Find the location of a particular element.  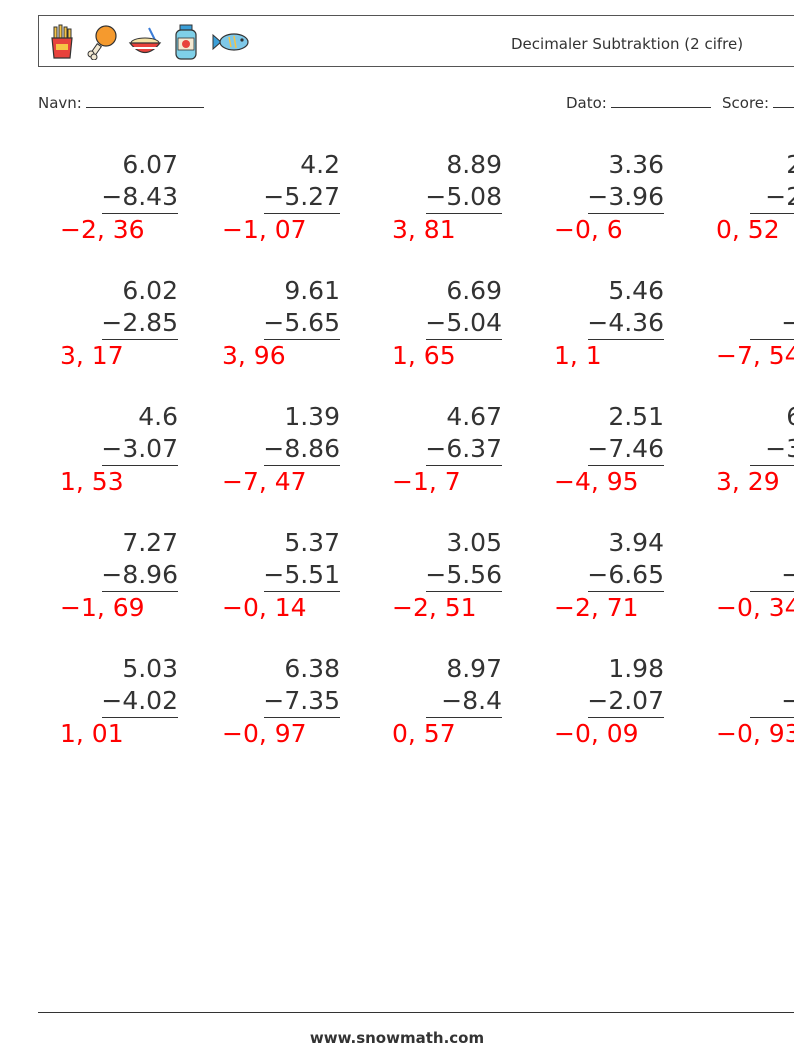

answer: −1, 07 is located at coordinates (264, 229).